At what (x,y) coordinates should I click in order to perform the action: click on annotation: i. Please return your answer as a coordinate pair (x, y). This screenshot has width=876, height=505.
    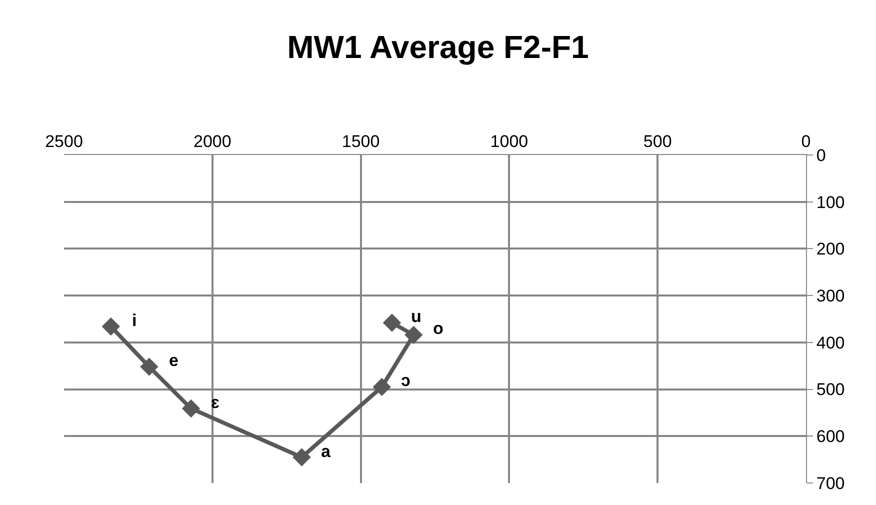
    Looking at the image, I should click on (134, 320).